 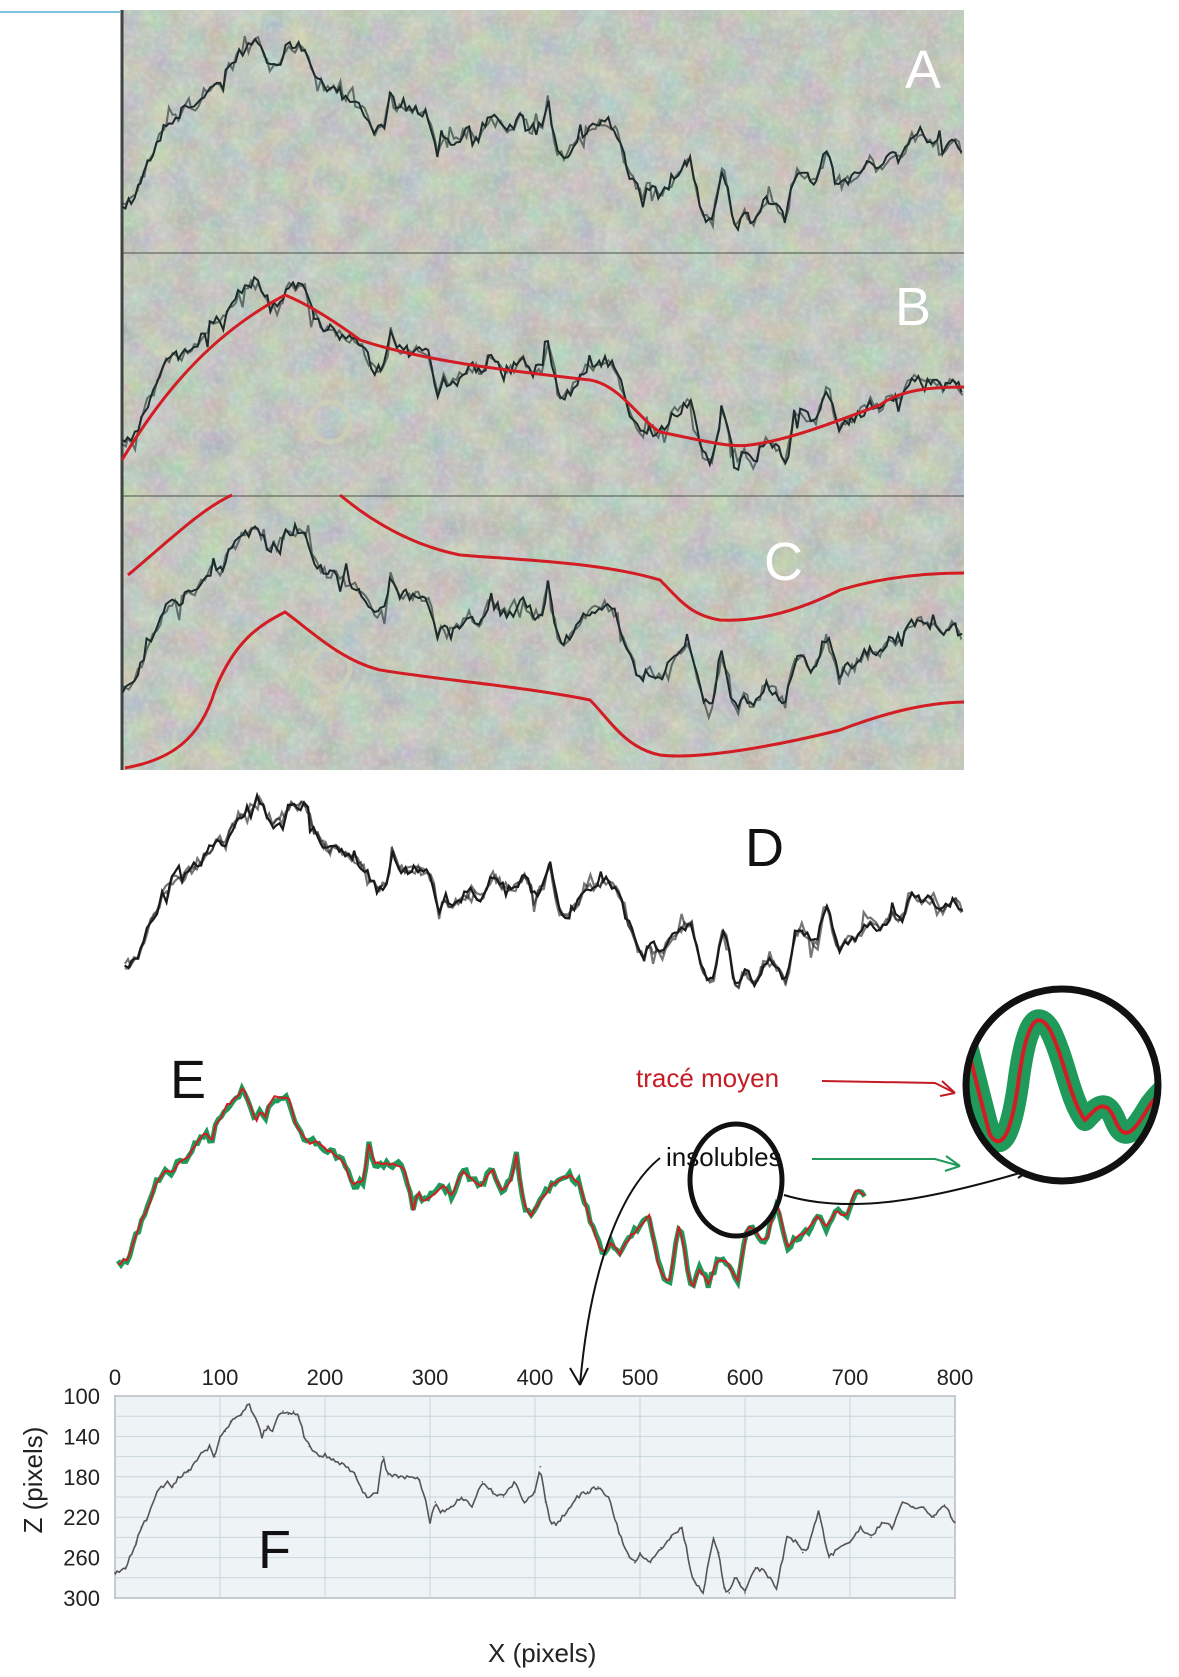 I want to click on x-tick-label: 400, so click(x=535, y=1377).